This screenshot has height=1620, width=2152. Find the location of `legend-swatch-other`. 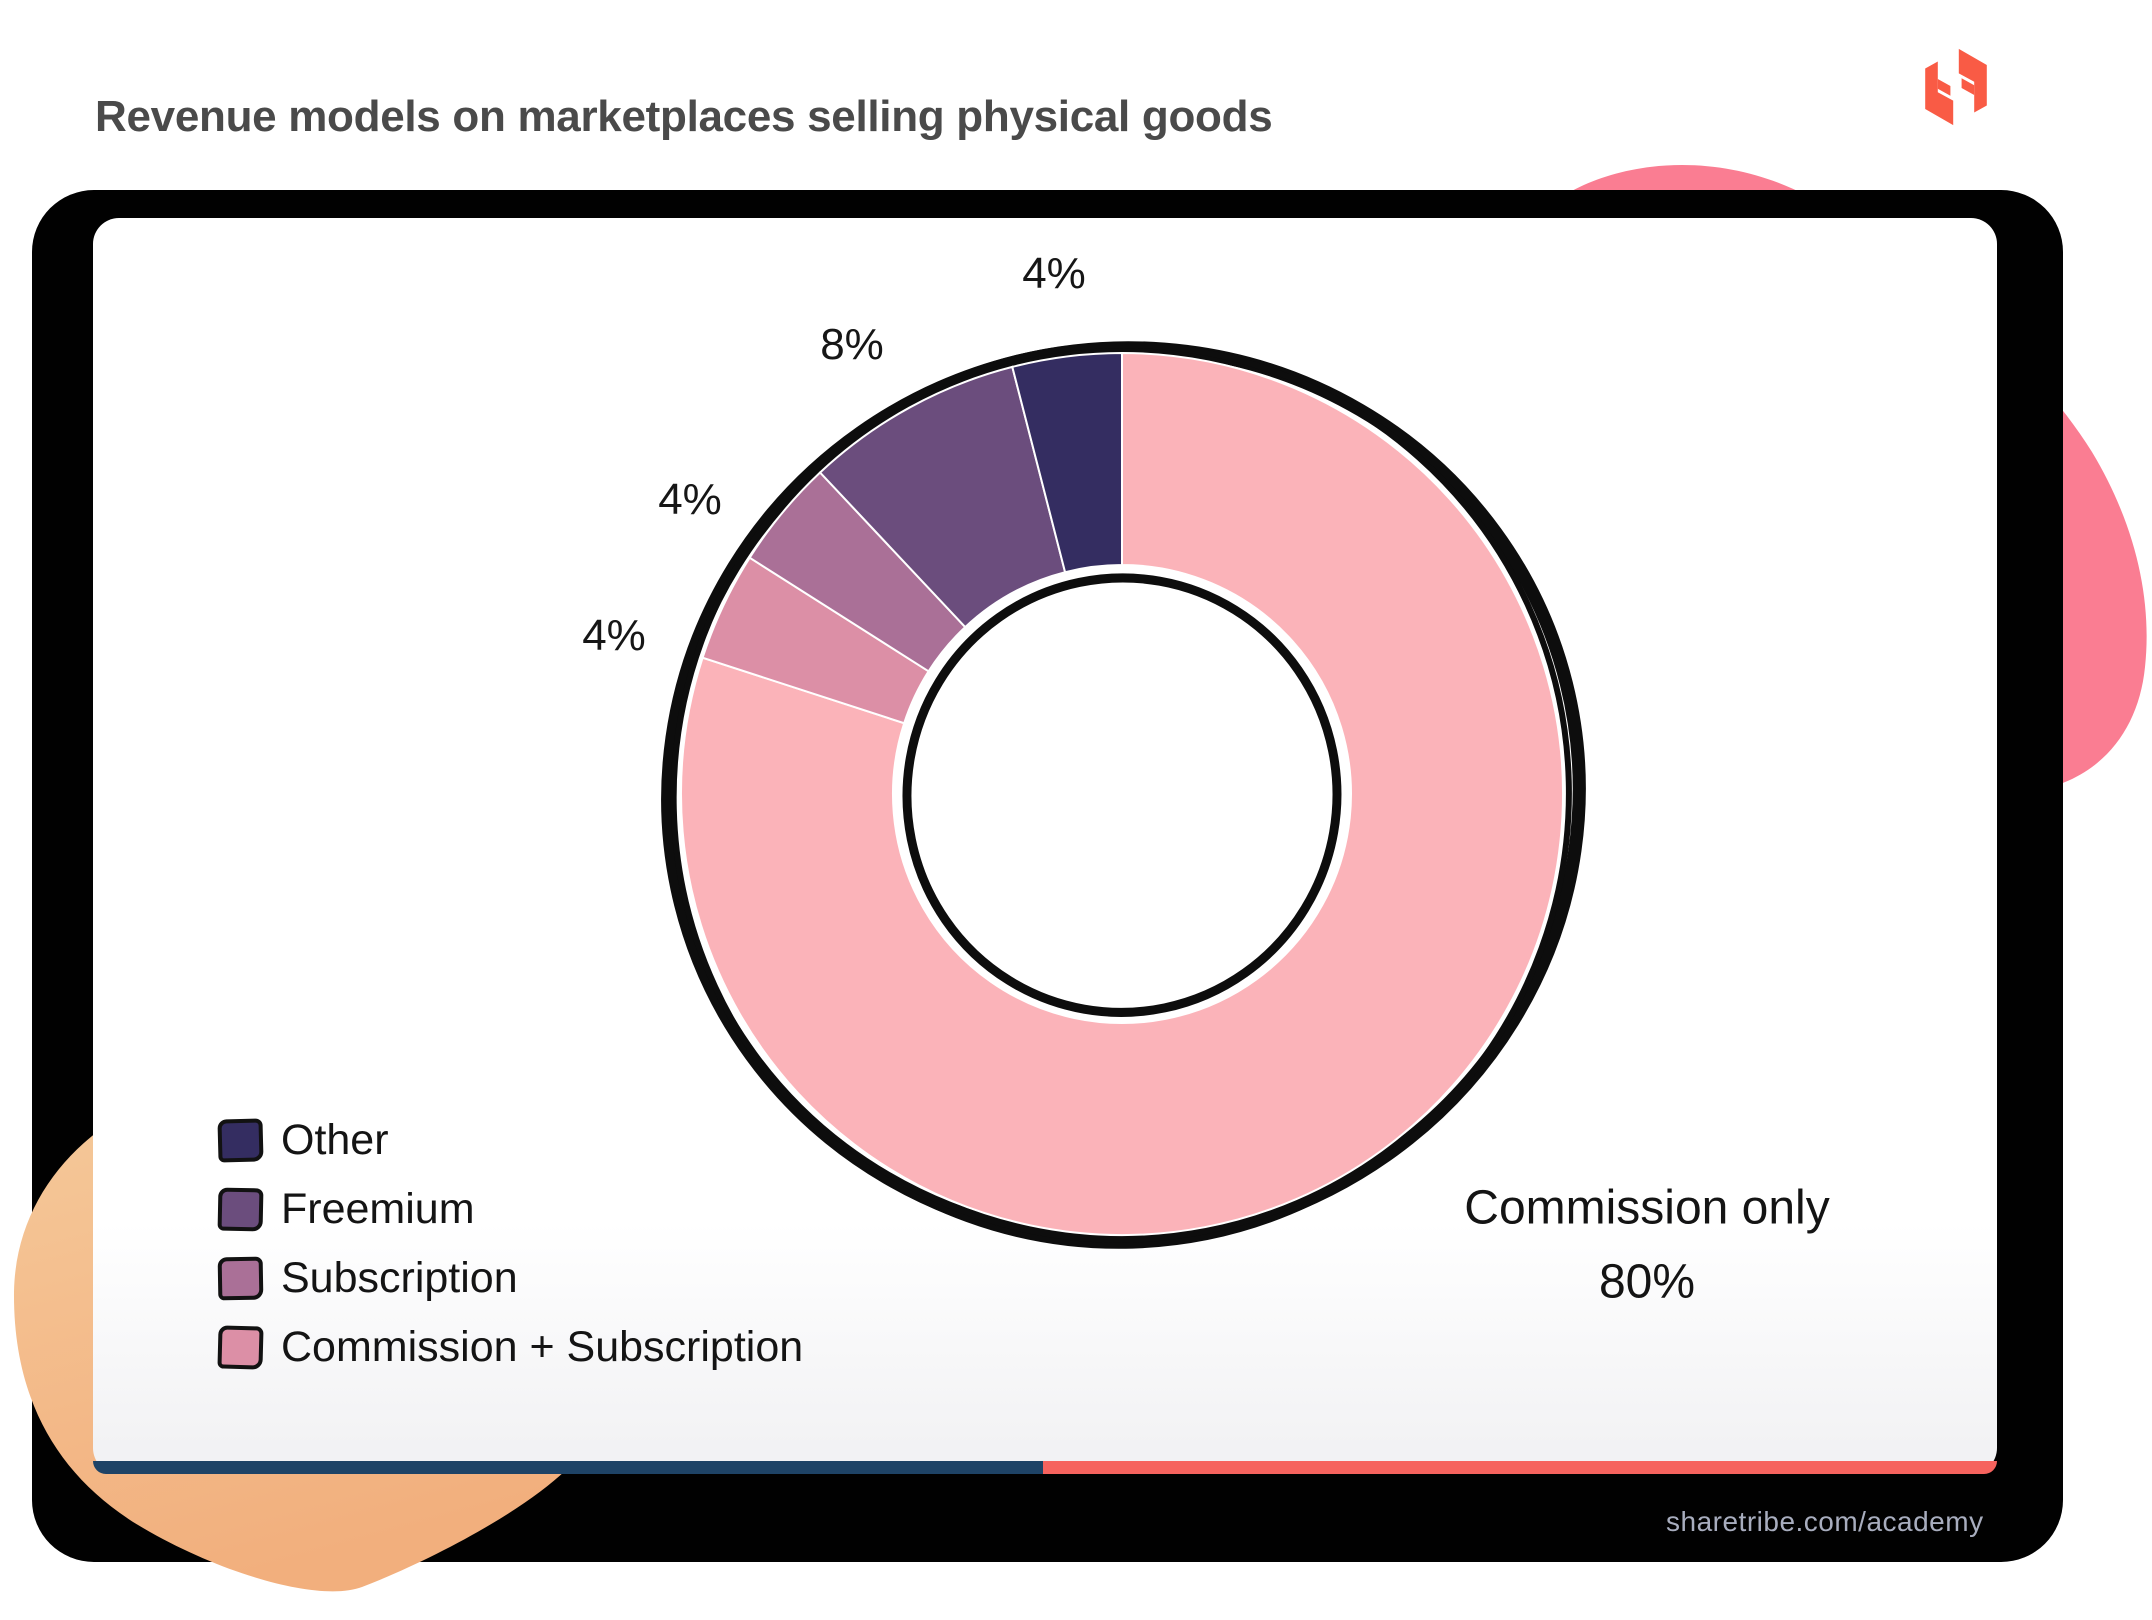

legend-swatch-other is located at coordinates (240, 1140).